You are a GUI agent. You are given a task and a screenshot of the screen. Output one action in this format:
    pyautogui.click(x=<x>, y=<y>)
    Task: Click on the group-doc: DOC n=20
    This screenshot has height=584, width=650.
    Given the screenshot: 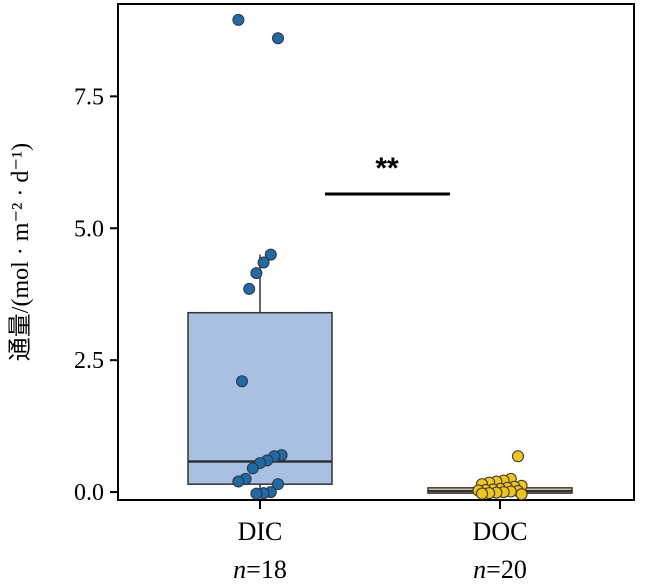 What is the action you would take?
    pyautogui.click(x=500, y=517)
    